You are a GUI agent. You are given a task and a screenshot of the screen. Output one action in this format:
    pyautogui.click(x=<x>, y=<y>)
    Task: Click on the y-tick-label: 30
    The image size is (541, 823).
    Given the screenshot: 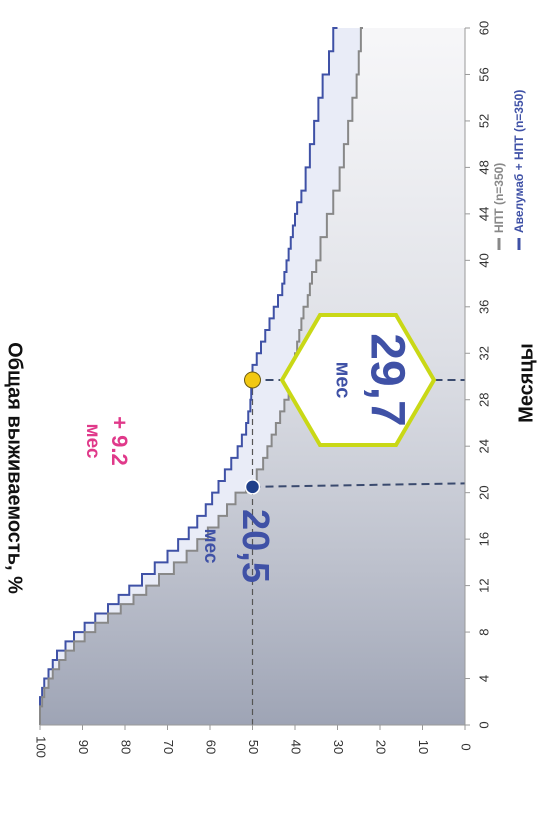 What is the action you would take?
    pyautogui.click(x=338, y=747)
    